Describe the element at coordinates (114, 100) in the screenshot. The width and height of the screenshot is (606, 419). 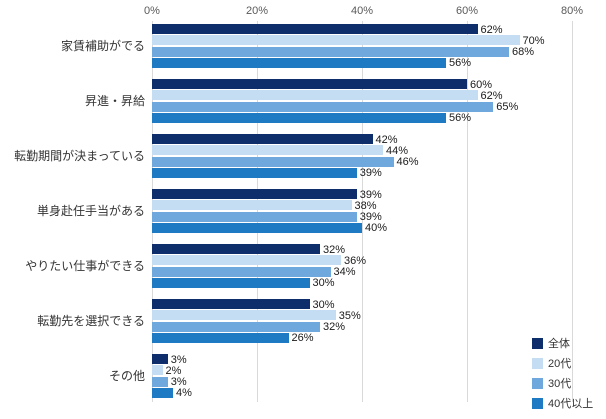
I see `category-label: 昇進・昇給` at that location.